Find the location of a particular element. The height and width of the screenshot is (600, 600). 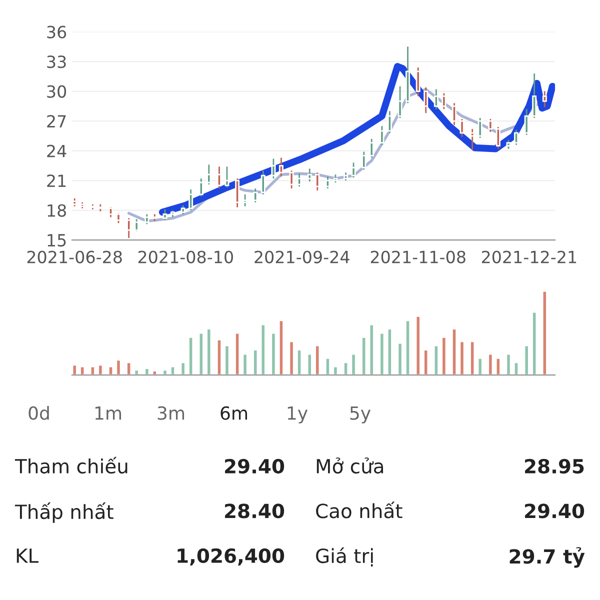

text: 1y is located at coordinates (298, 415).